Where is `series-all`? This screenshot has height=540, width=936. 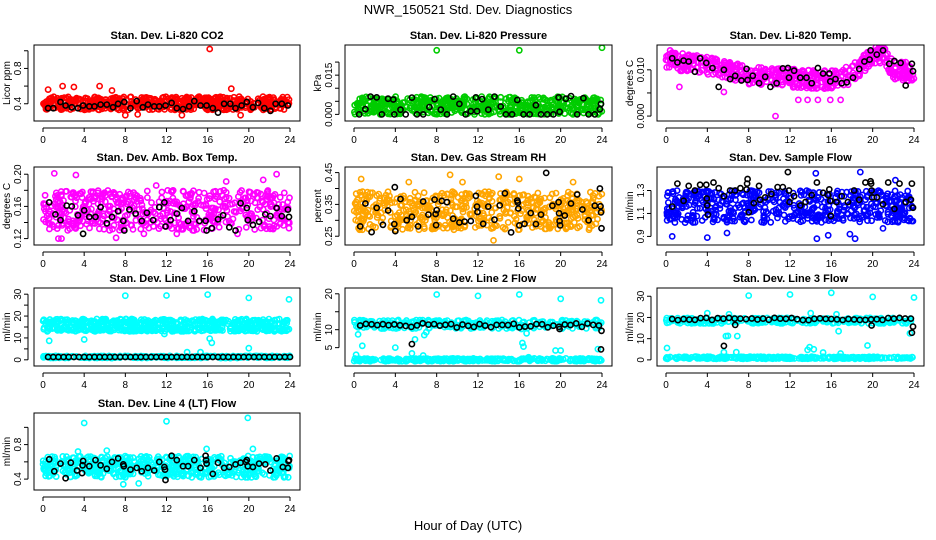
series-all is located at coordinates (478, 207).